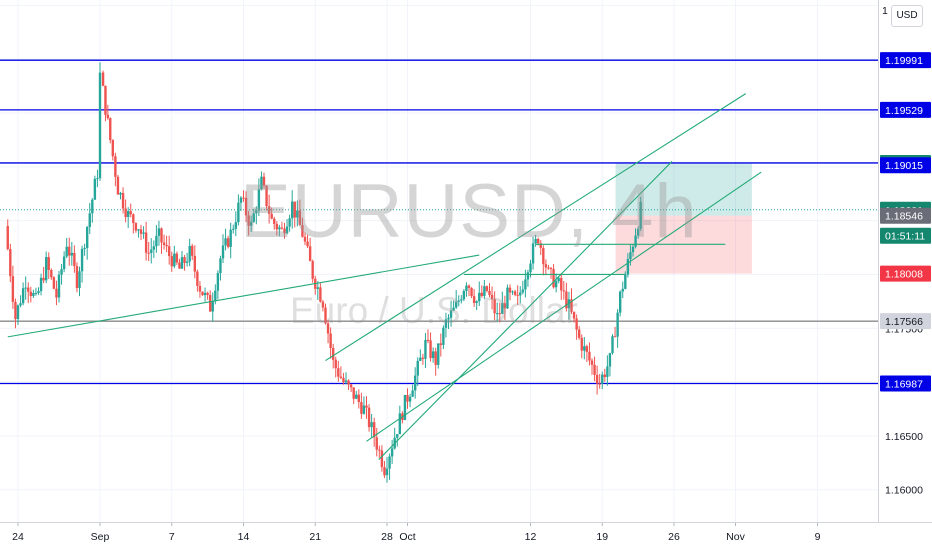 Image resolution: width=932 pixels, height=550 pixels. I want to click on y-tick-label-top: 1, so click(885, 11).